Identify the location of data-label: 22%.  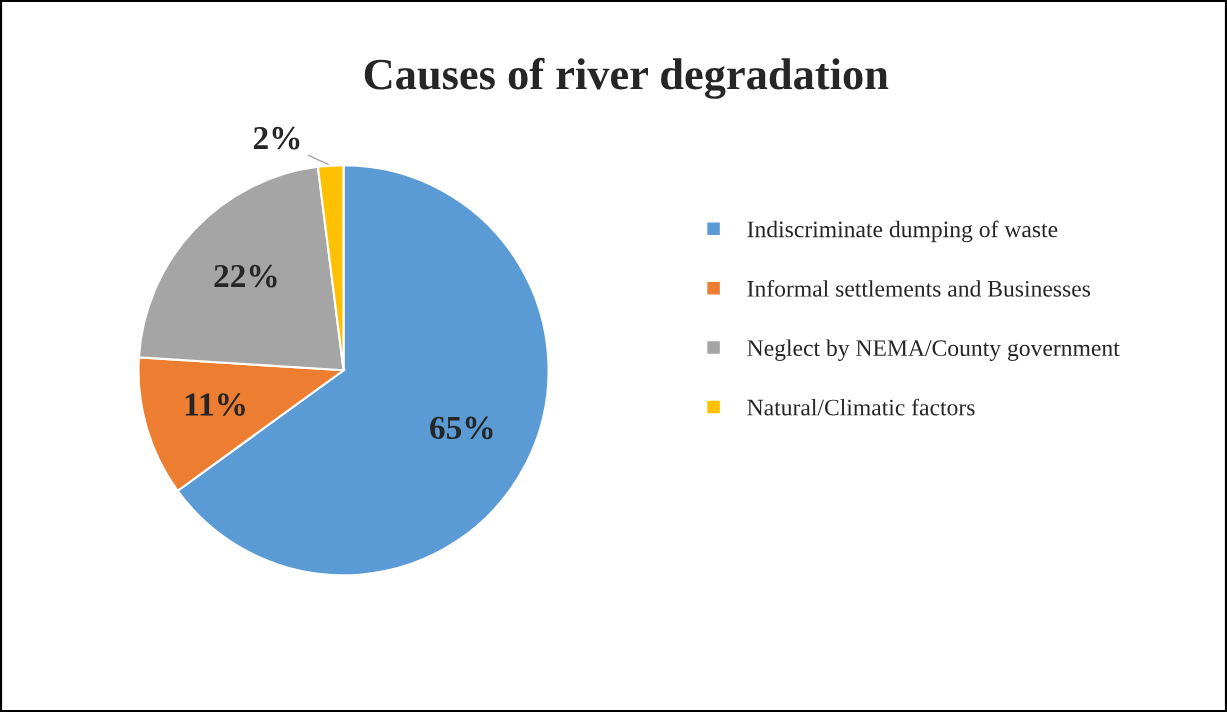
(245, 276).